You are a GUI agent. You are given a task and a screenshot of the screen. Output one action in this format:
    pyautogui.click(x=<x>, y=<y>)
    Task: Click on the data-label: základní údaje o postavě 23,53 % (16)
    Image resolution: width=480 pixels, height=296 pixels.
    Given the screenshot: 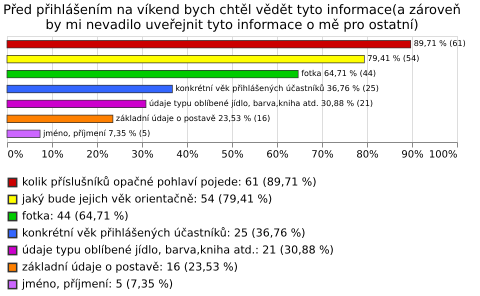 What is the action you would take?
    pyautogui.click(x=193, y=118)
    